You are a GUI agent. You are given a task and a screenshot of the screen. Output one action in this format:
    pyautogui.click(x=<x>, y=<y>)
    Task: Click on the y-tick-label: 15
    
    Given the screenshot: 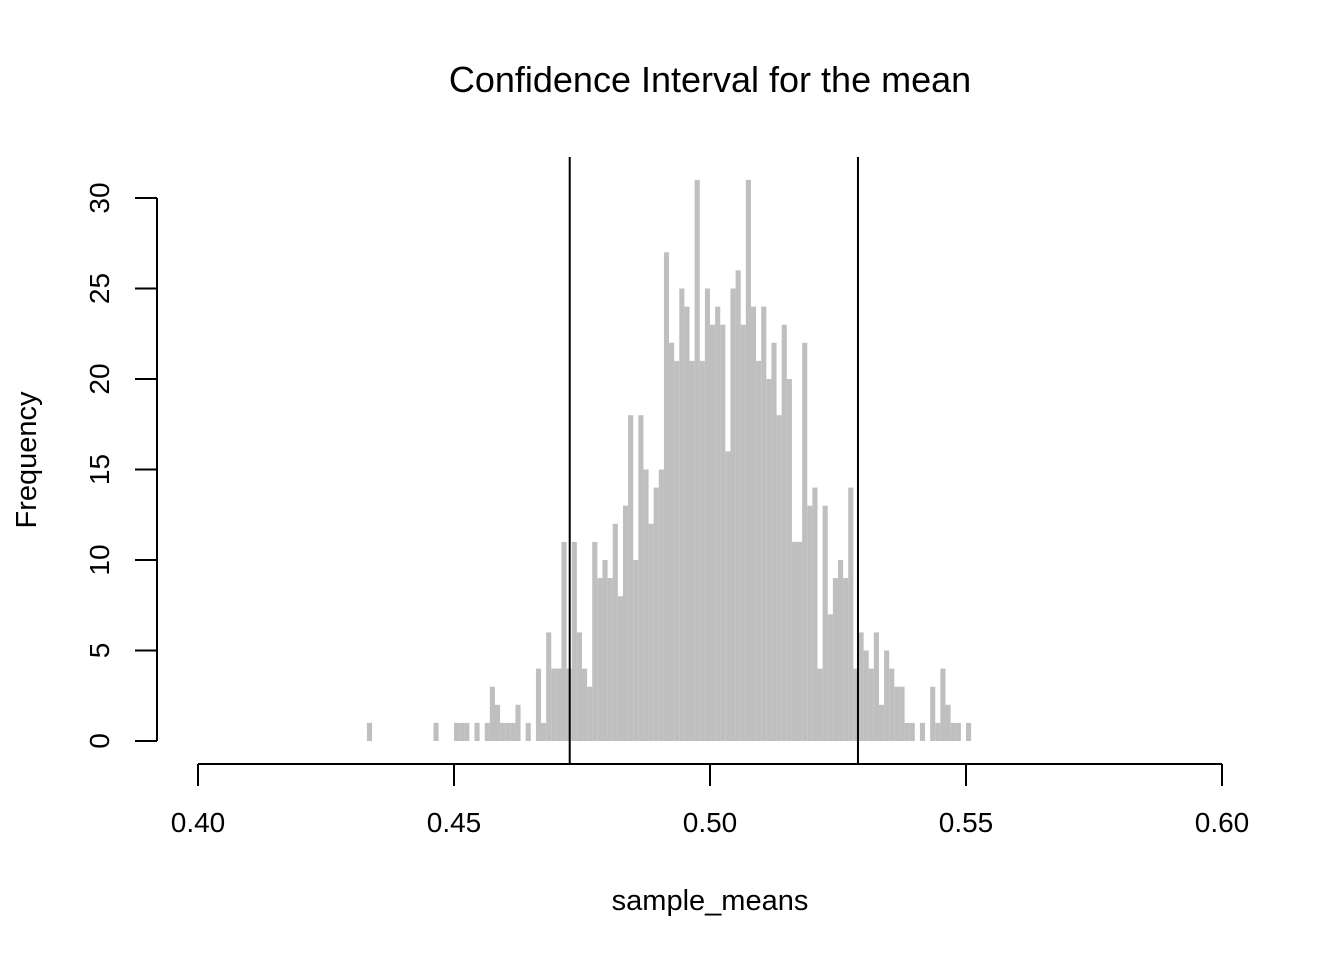 What is the action you would take?
    pyautogui.click(x=99, y=469)
    